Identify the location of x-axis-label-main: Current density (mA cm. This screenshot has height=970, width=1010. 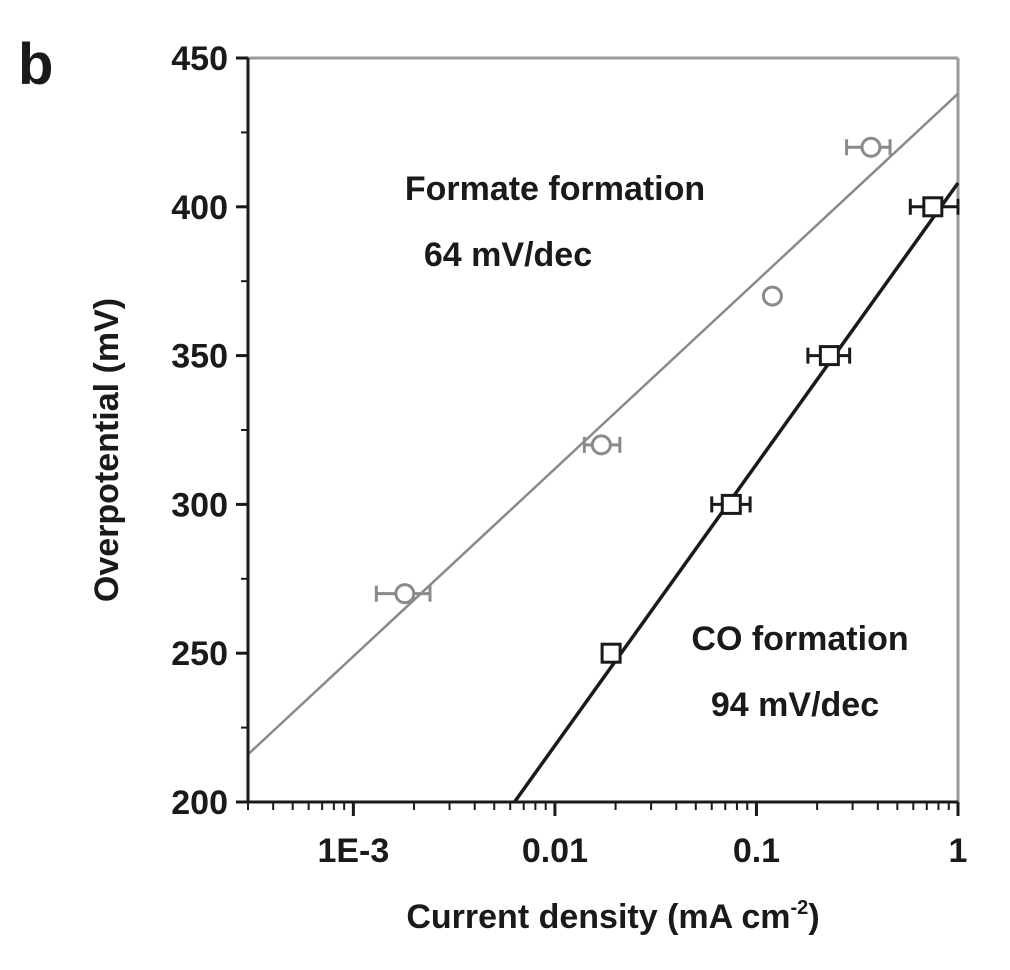
(598, 917).